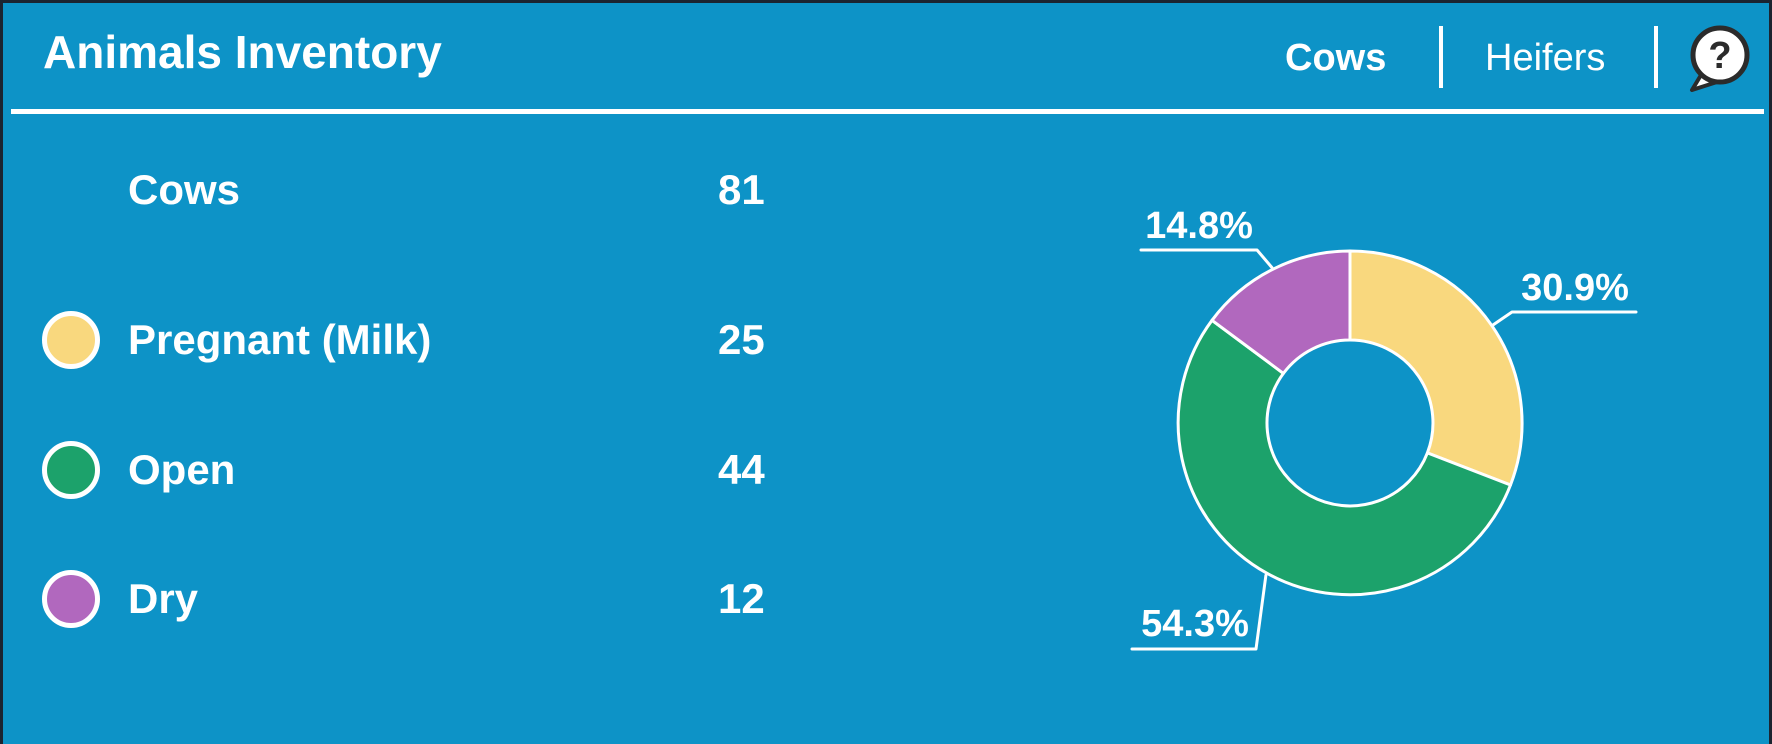 Image resolution: width=1772 pixels, height=744 pixels. Describe the element at coordinates (242, 52) in the screenshot. I see `page-title: Animals Inventory` at that location.